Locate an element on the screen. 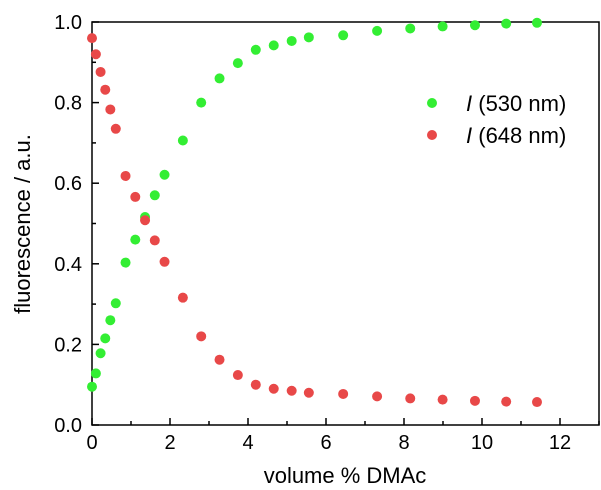 This screenshot has width=601, height=490. y-tick-label: 0.2 is located at coordinates (68, 345).